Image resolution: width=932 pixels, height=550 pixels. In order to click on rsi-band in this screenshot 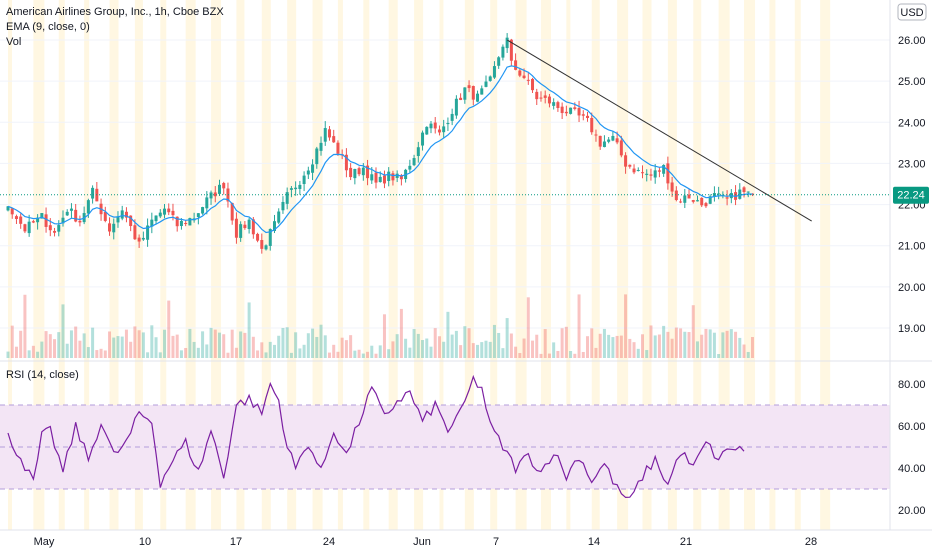, I will do `click(445, 447)`.